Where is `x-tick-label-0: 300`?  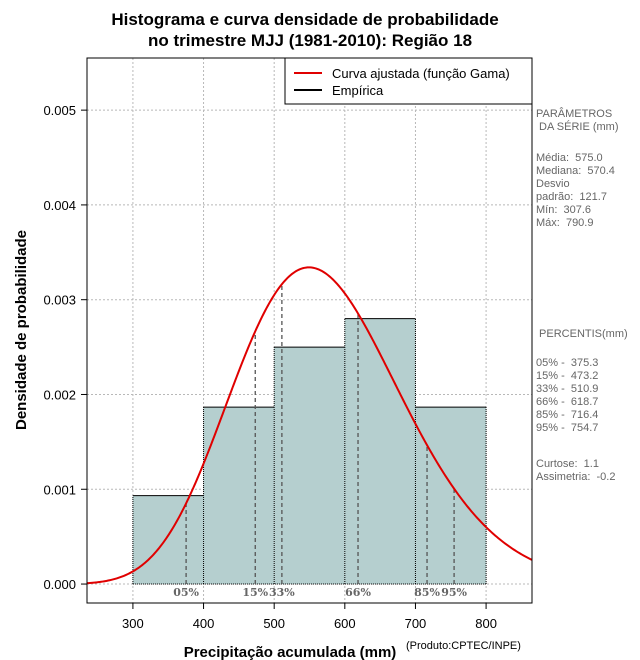 x-tick-label-0: 300 is located at coordinates (133, 623).